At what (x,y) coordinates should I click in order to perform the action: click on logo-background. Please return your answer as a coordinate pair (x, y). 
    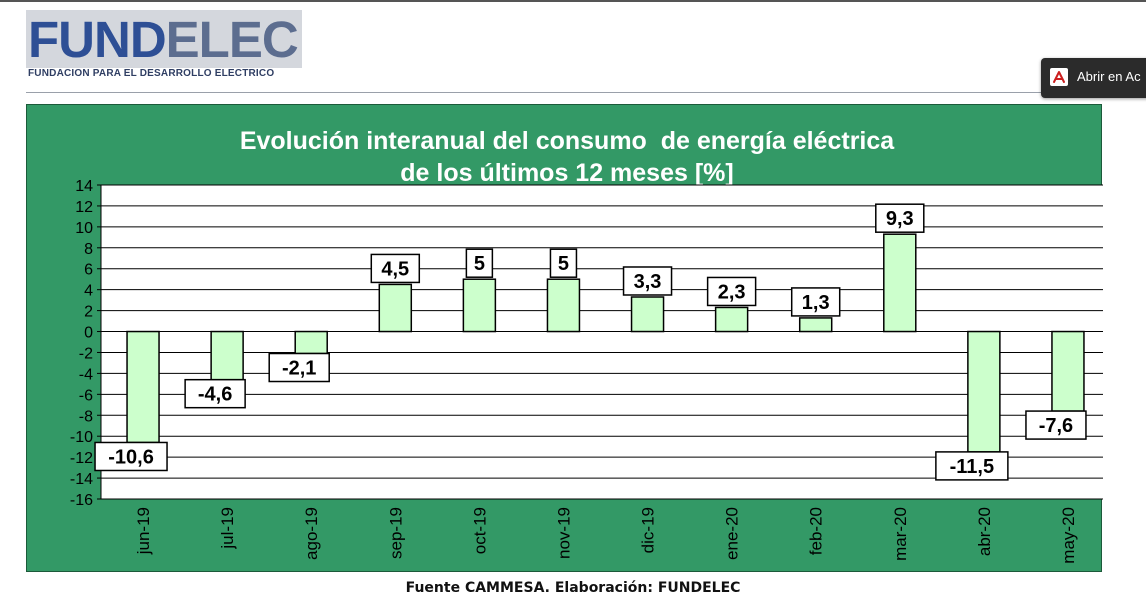
    Looking at the image, I should click on (164, 39).